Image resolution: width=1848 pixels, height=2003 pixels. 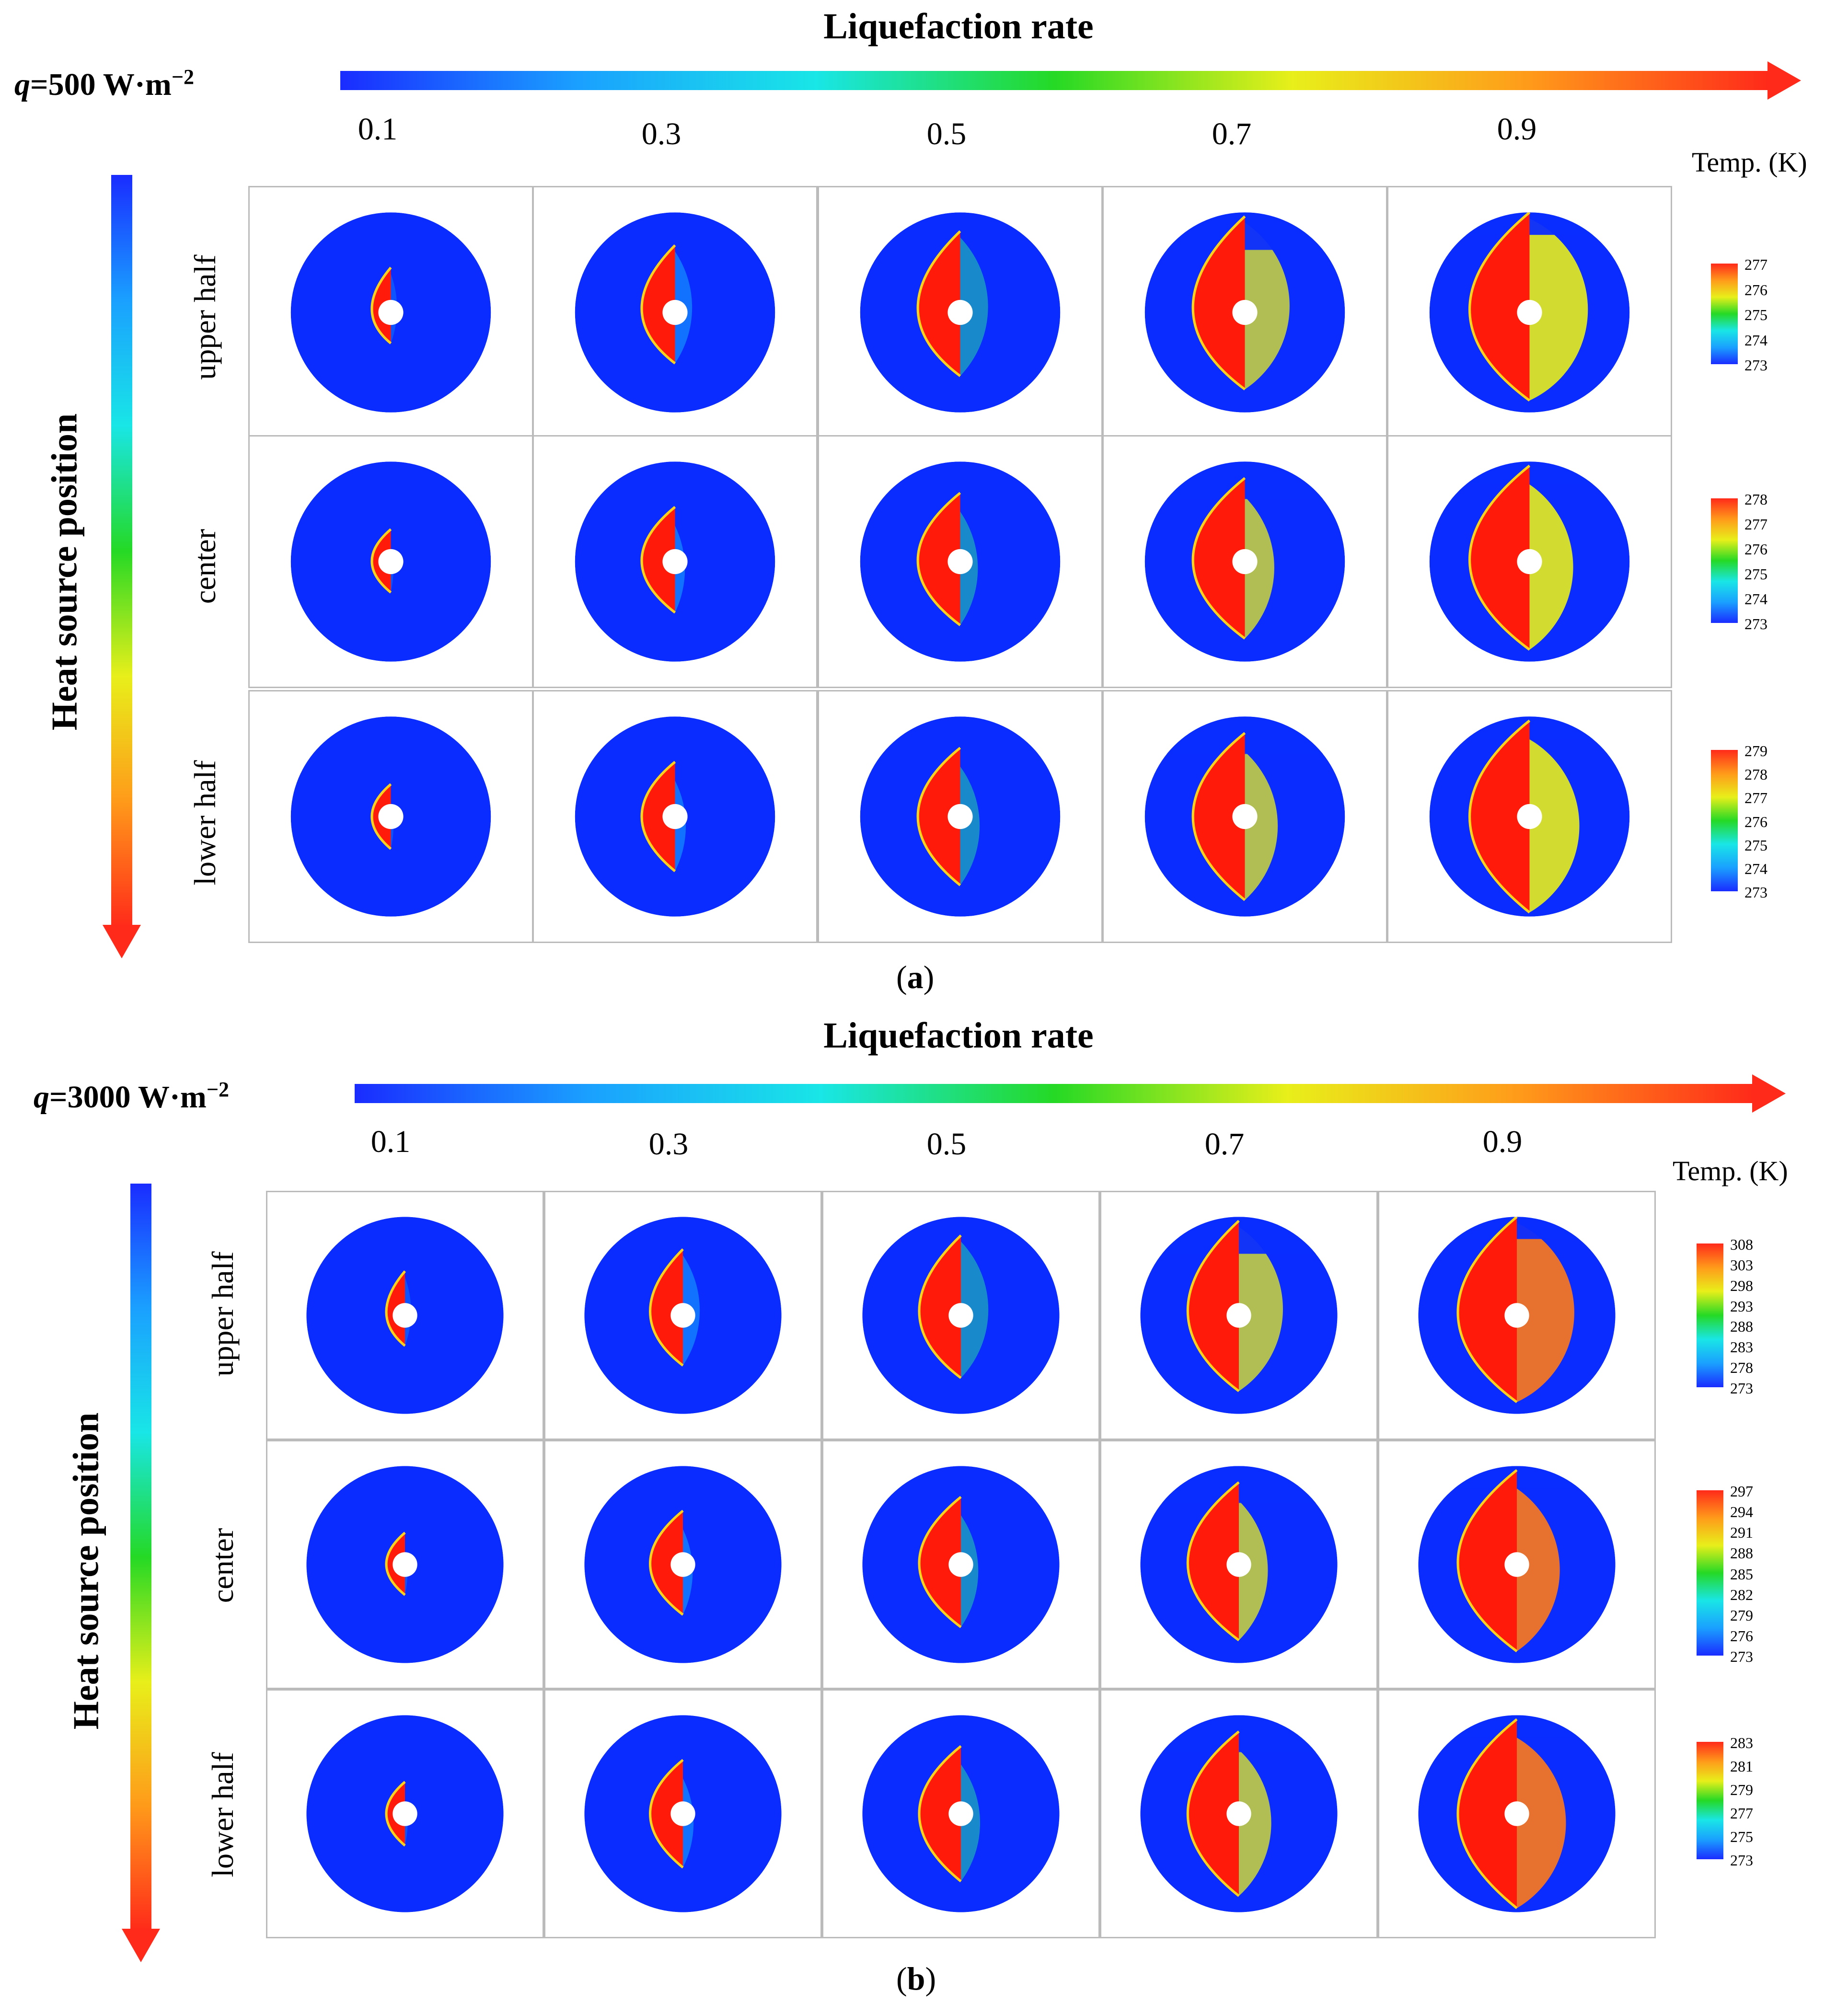 I want to click on colorbar-tick-label: 303, so click(x=1742, y=1265).